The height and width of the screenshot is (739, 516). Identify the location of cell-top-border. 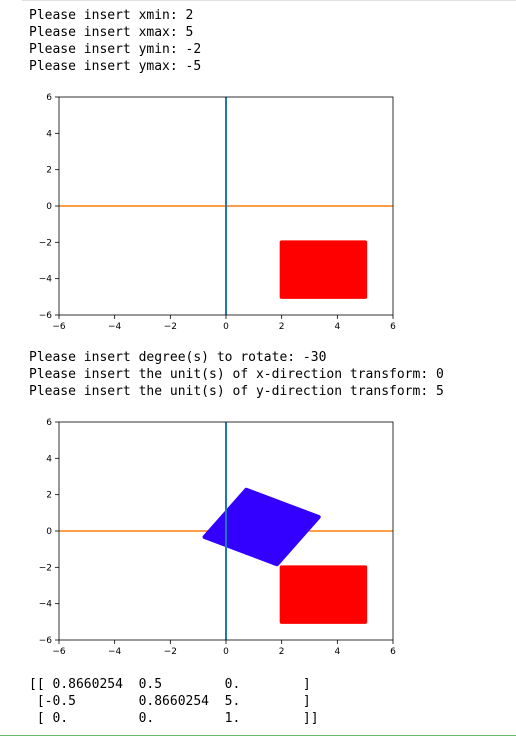
(269, 0).